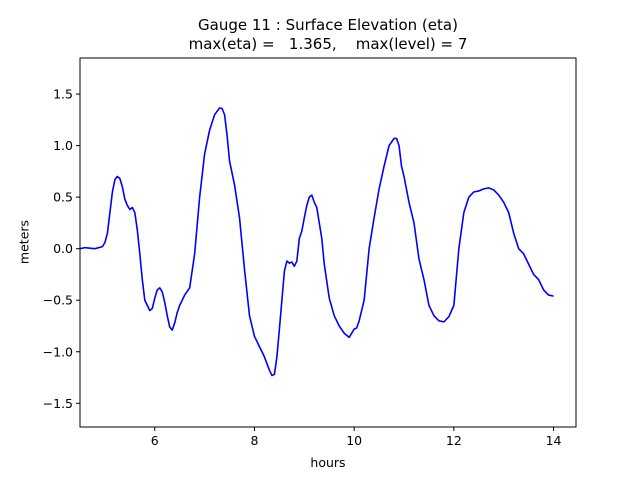 This screenshot has width=640, height=480. Describe the element at coordinates (63, 248) in the screenshot. I see `y-tick-label: 0.0` at that location.